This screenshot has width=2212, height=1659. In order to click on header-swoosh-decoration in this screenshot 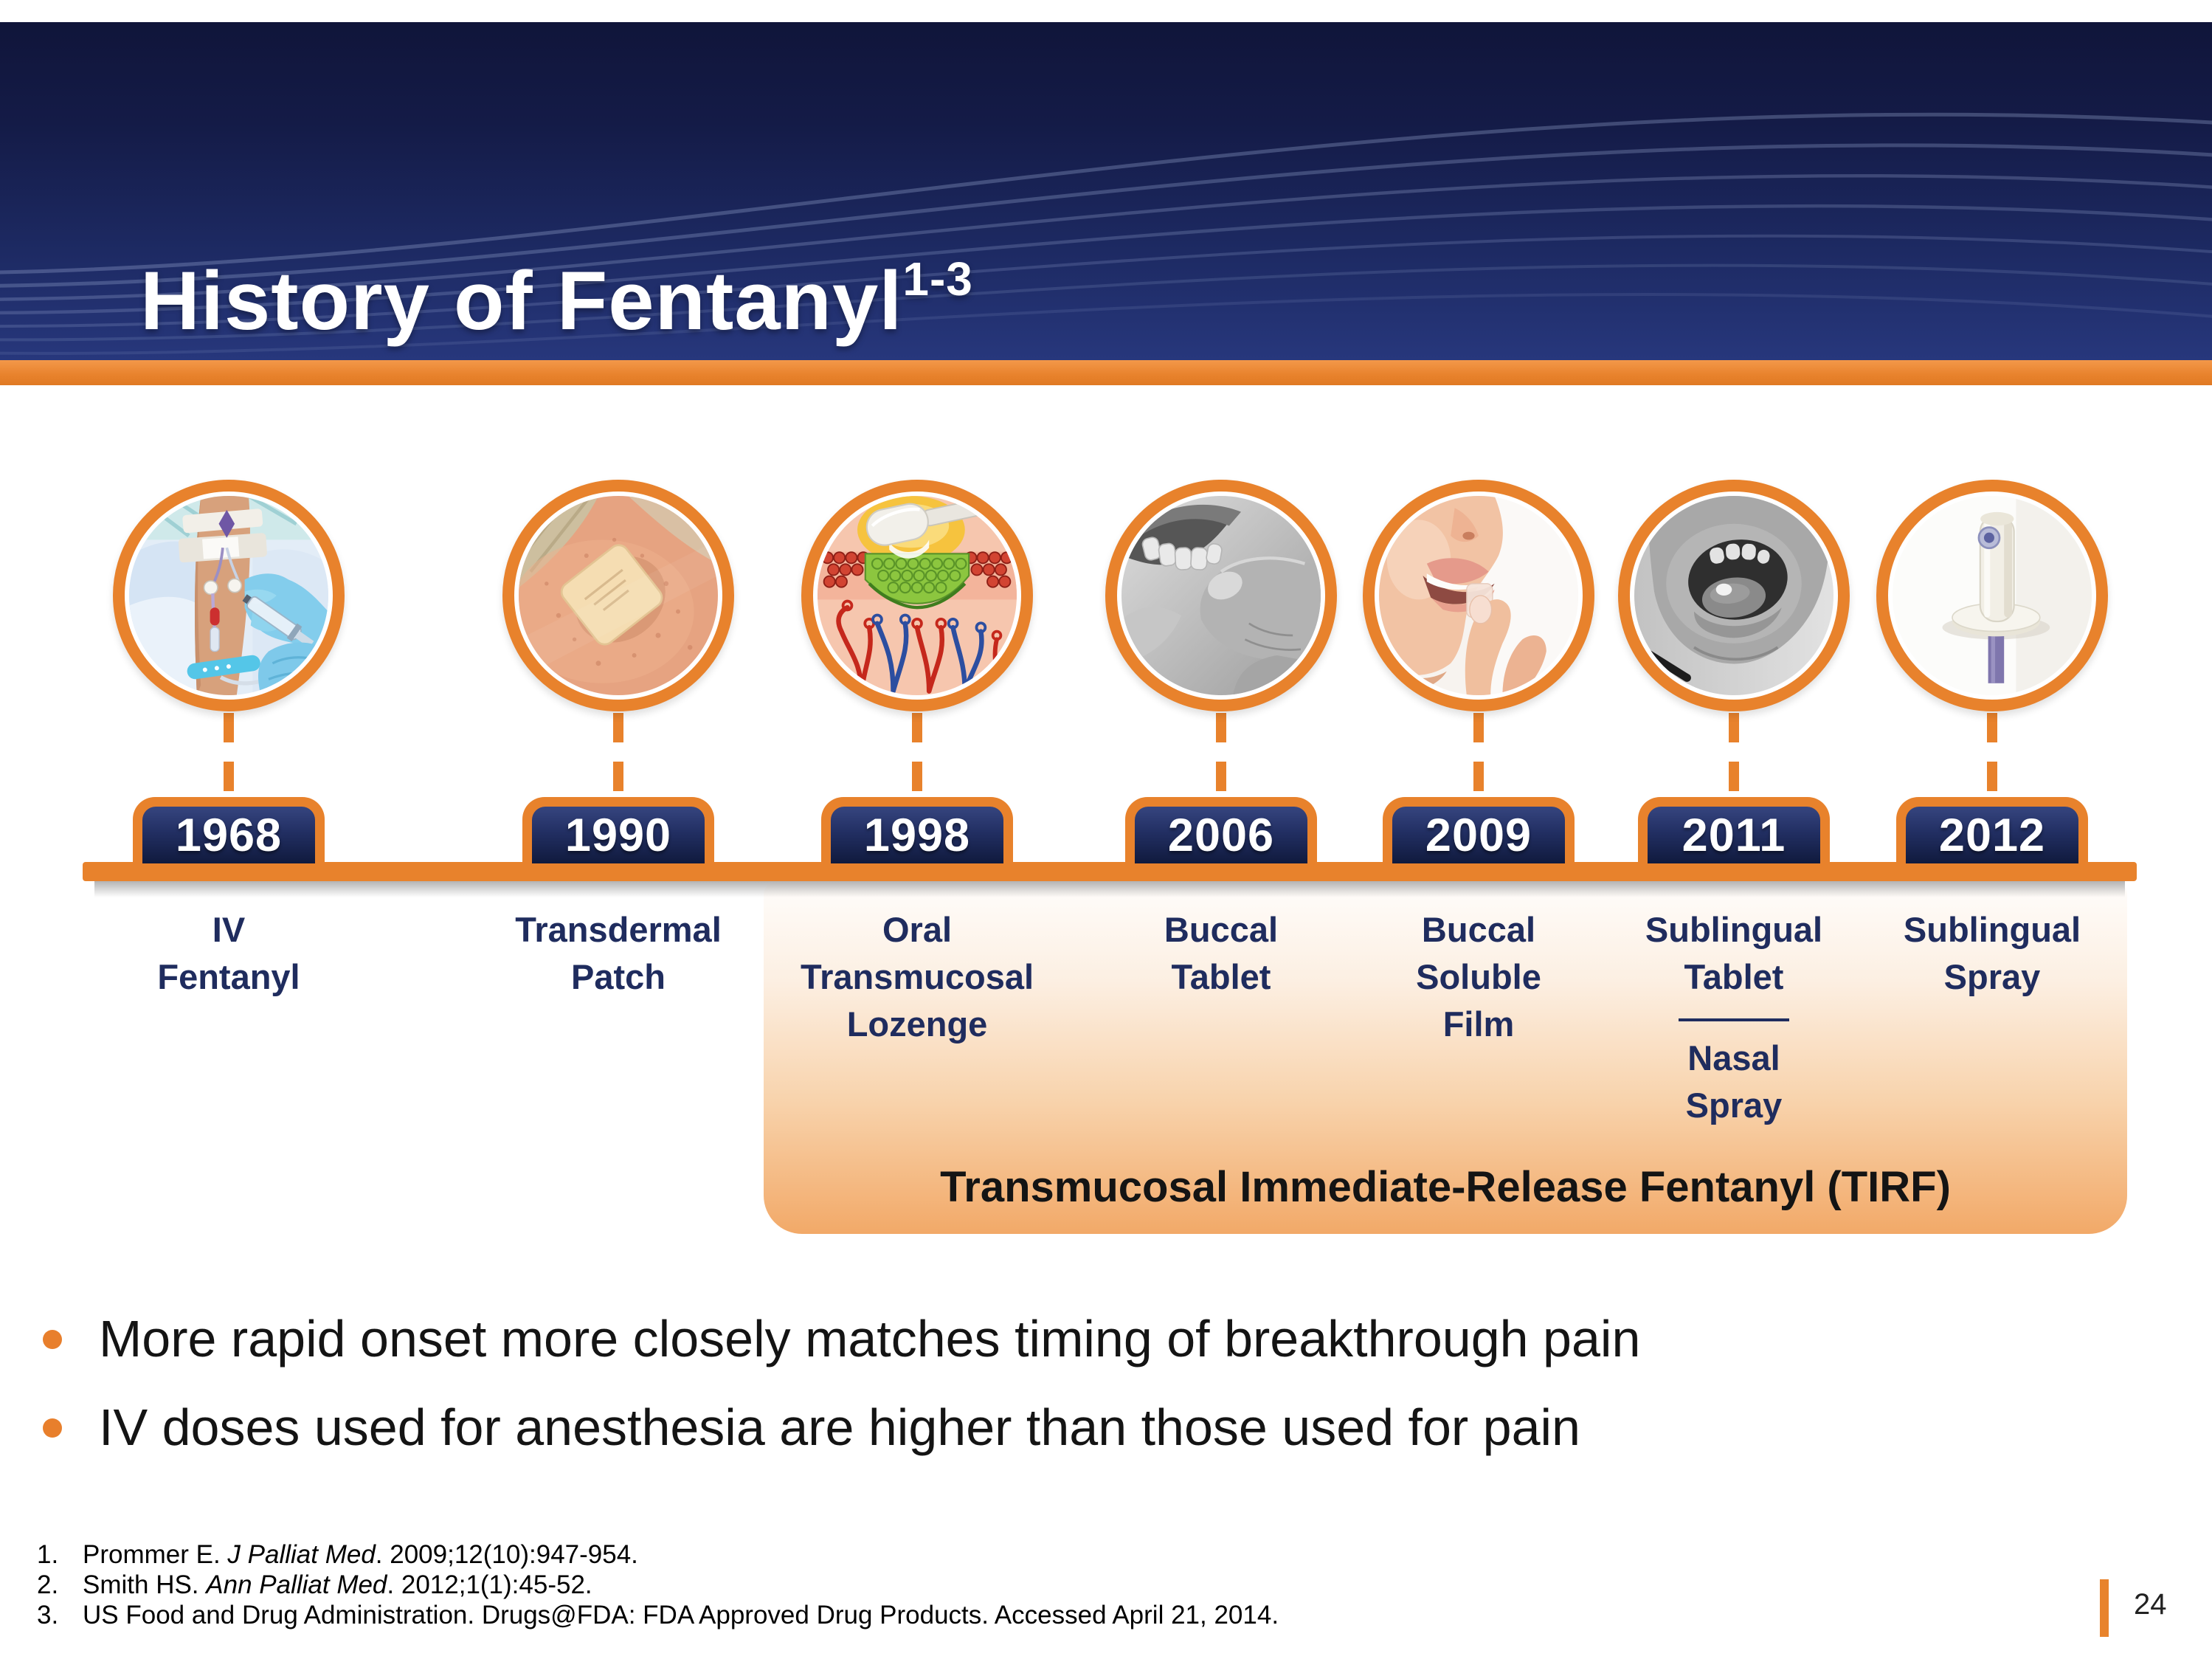, I will do `click(1106, 233)`.